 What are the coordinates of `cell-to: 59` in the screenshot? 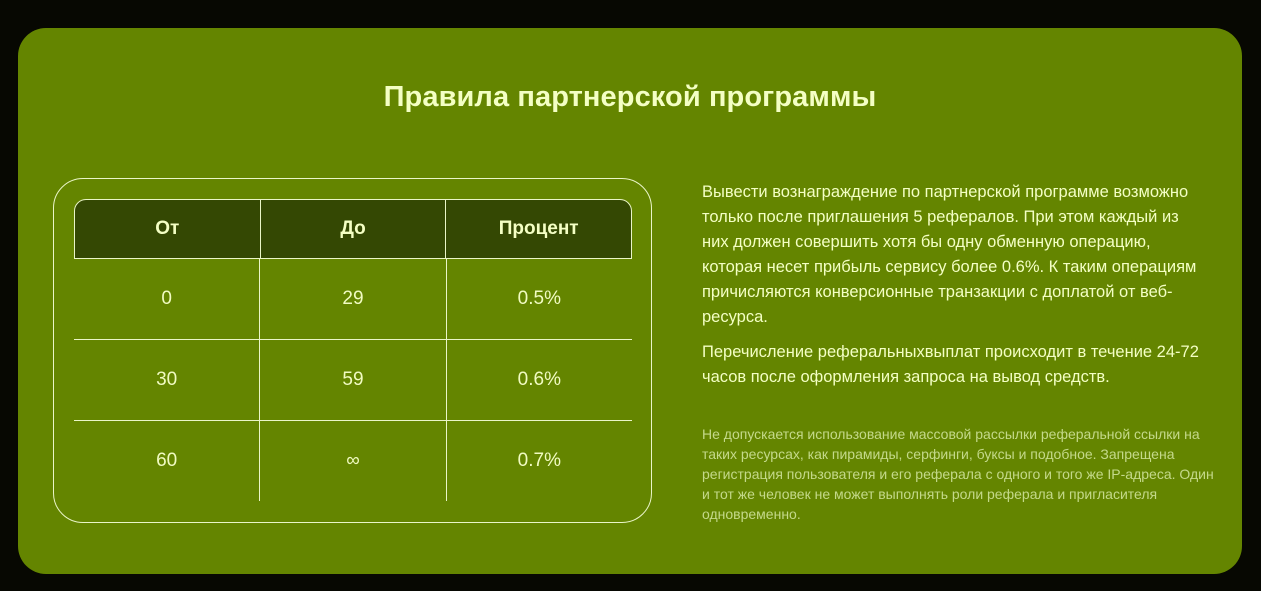 It's located at (352, 380).